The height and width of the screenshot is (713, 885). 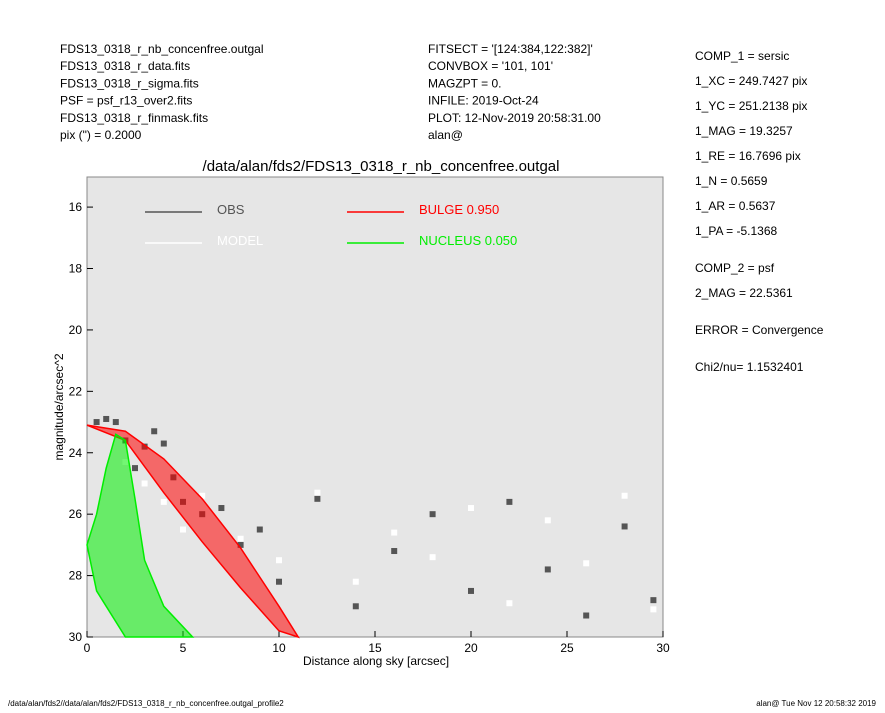 What do you see at coordinates (231, 209) in the screenshot?
I see `legend-label: OBS` at bounding box center [231, 209].